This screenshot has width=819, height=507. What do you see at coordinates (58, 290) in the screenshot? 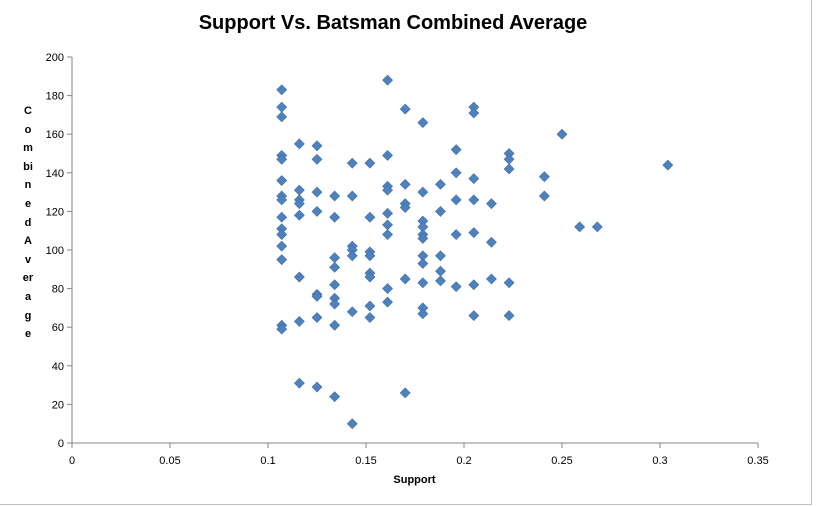
I see `y-tick-label: 80` at bounding box center [58, 290].